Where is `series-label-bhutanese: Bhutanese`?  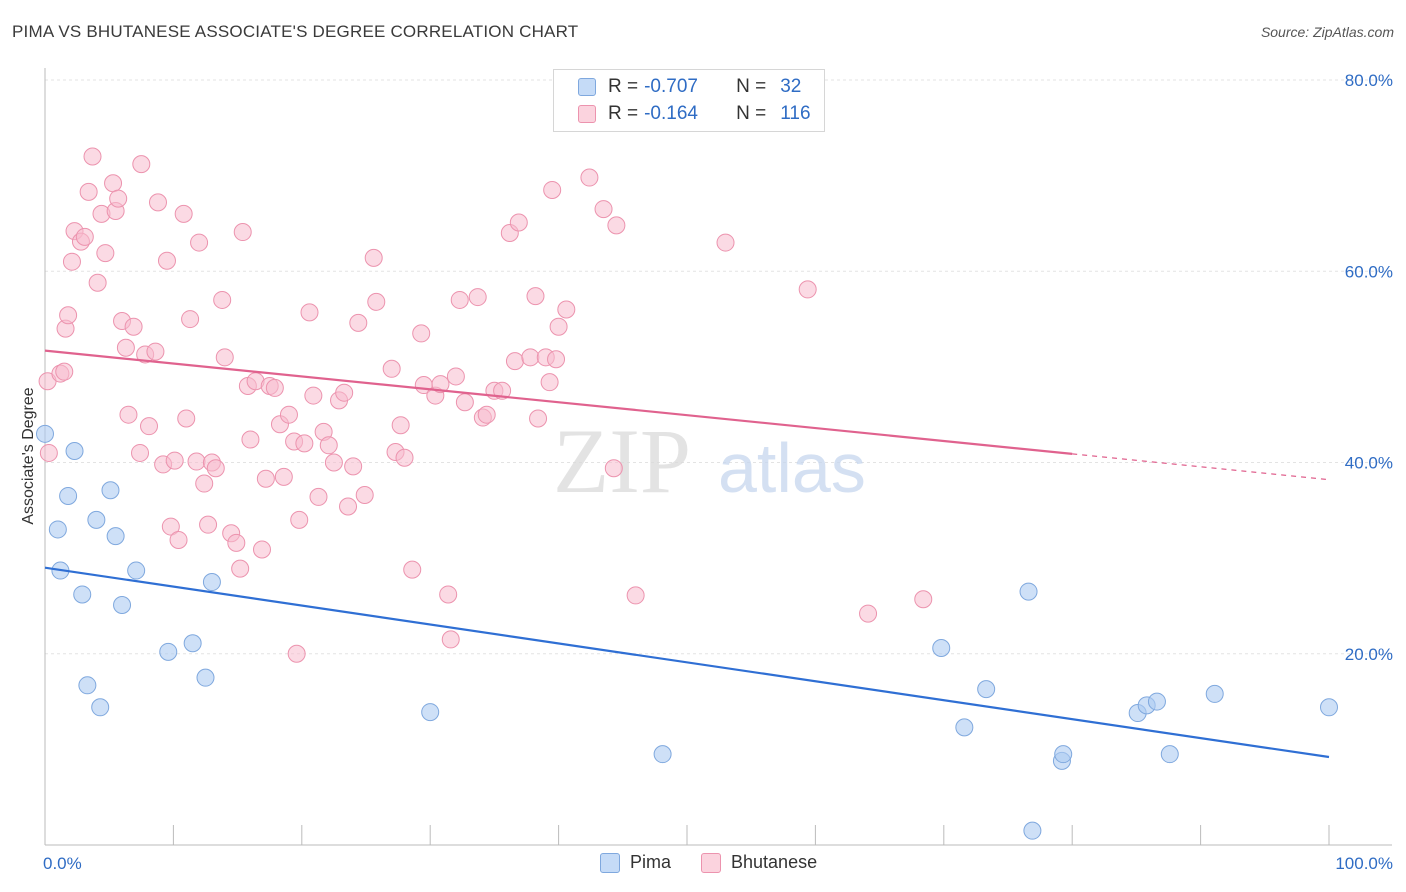 series-label-bhutanese: Bhutanese is located at coordinates (774, 862).